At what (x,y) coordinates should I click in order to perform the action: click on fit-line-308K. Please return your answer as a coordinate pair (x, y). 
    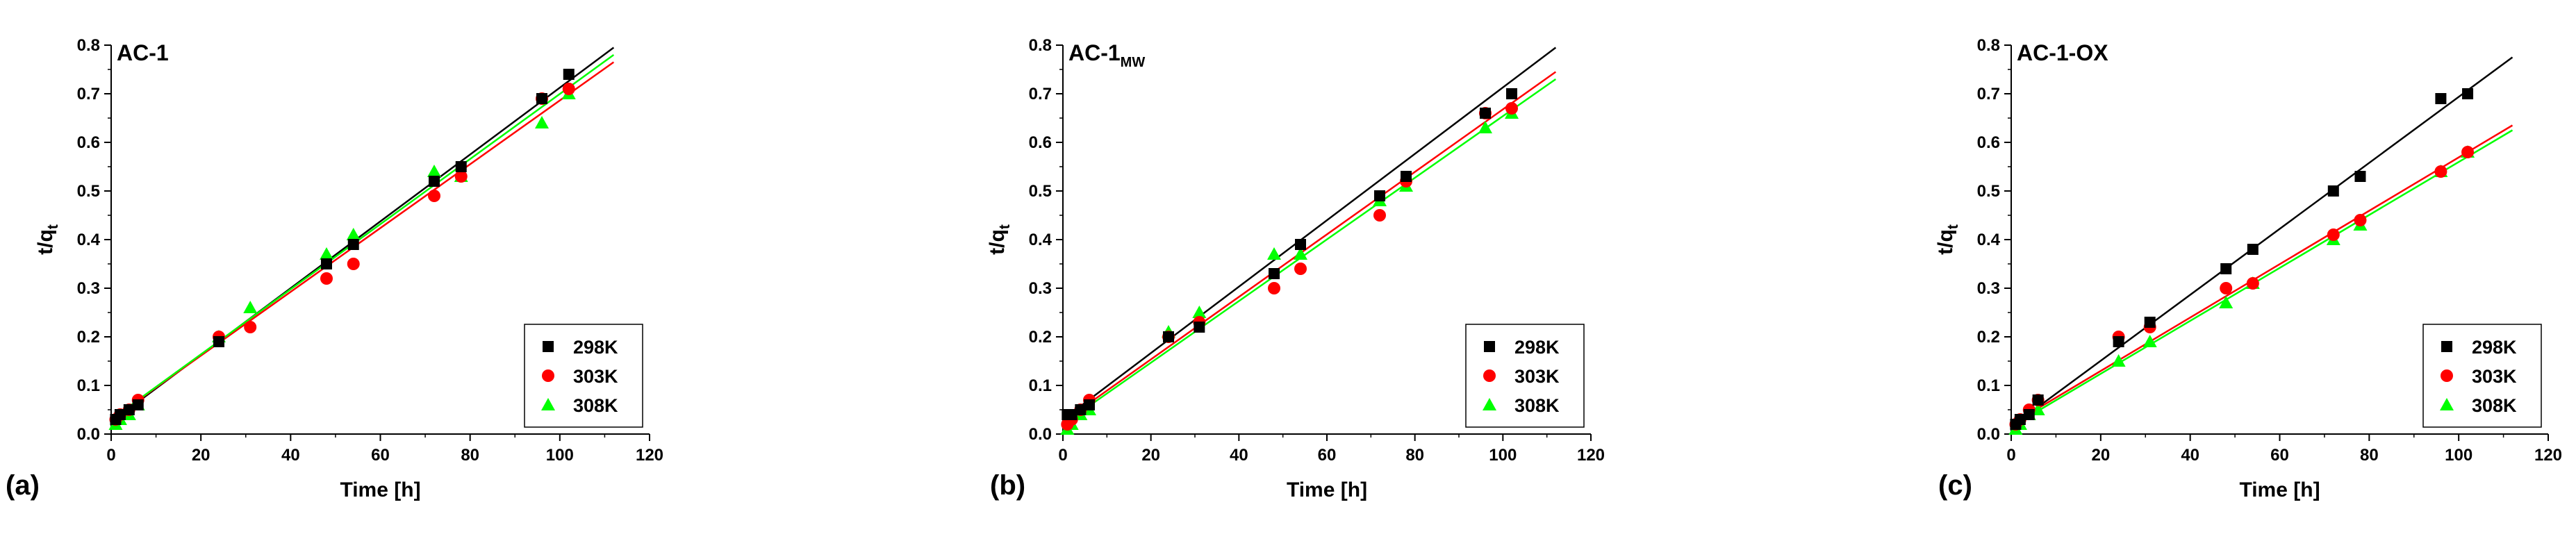
    Looking at the image, I should click on (2262, 278).